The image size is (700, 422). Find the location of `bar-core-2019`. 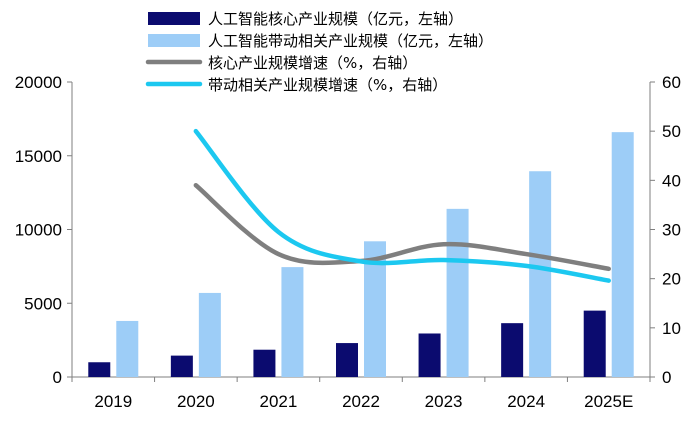

bar-core-2019 is located at coordinates (99, 369).